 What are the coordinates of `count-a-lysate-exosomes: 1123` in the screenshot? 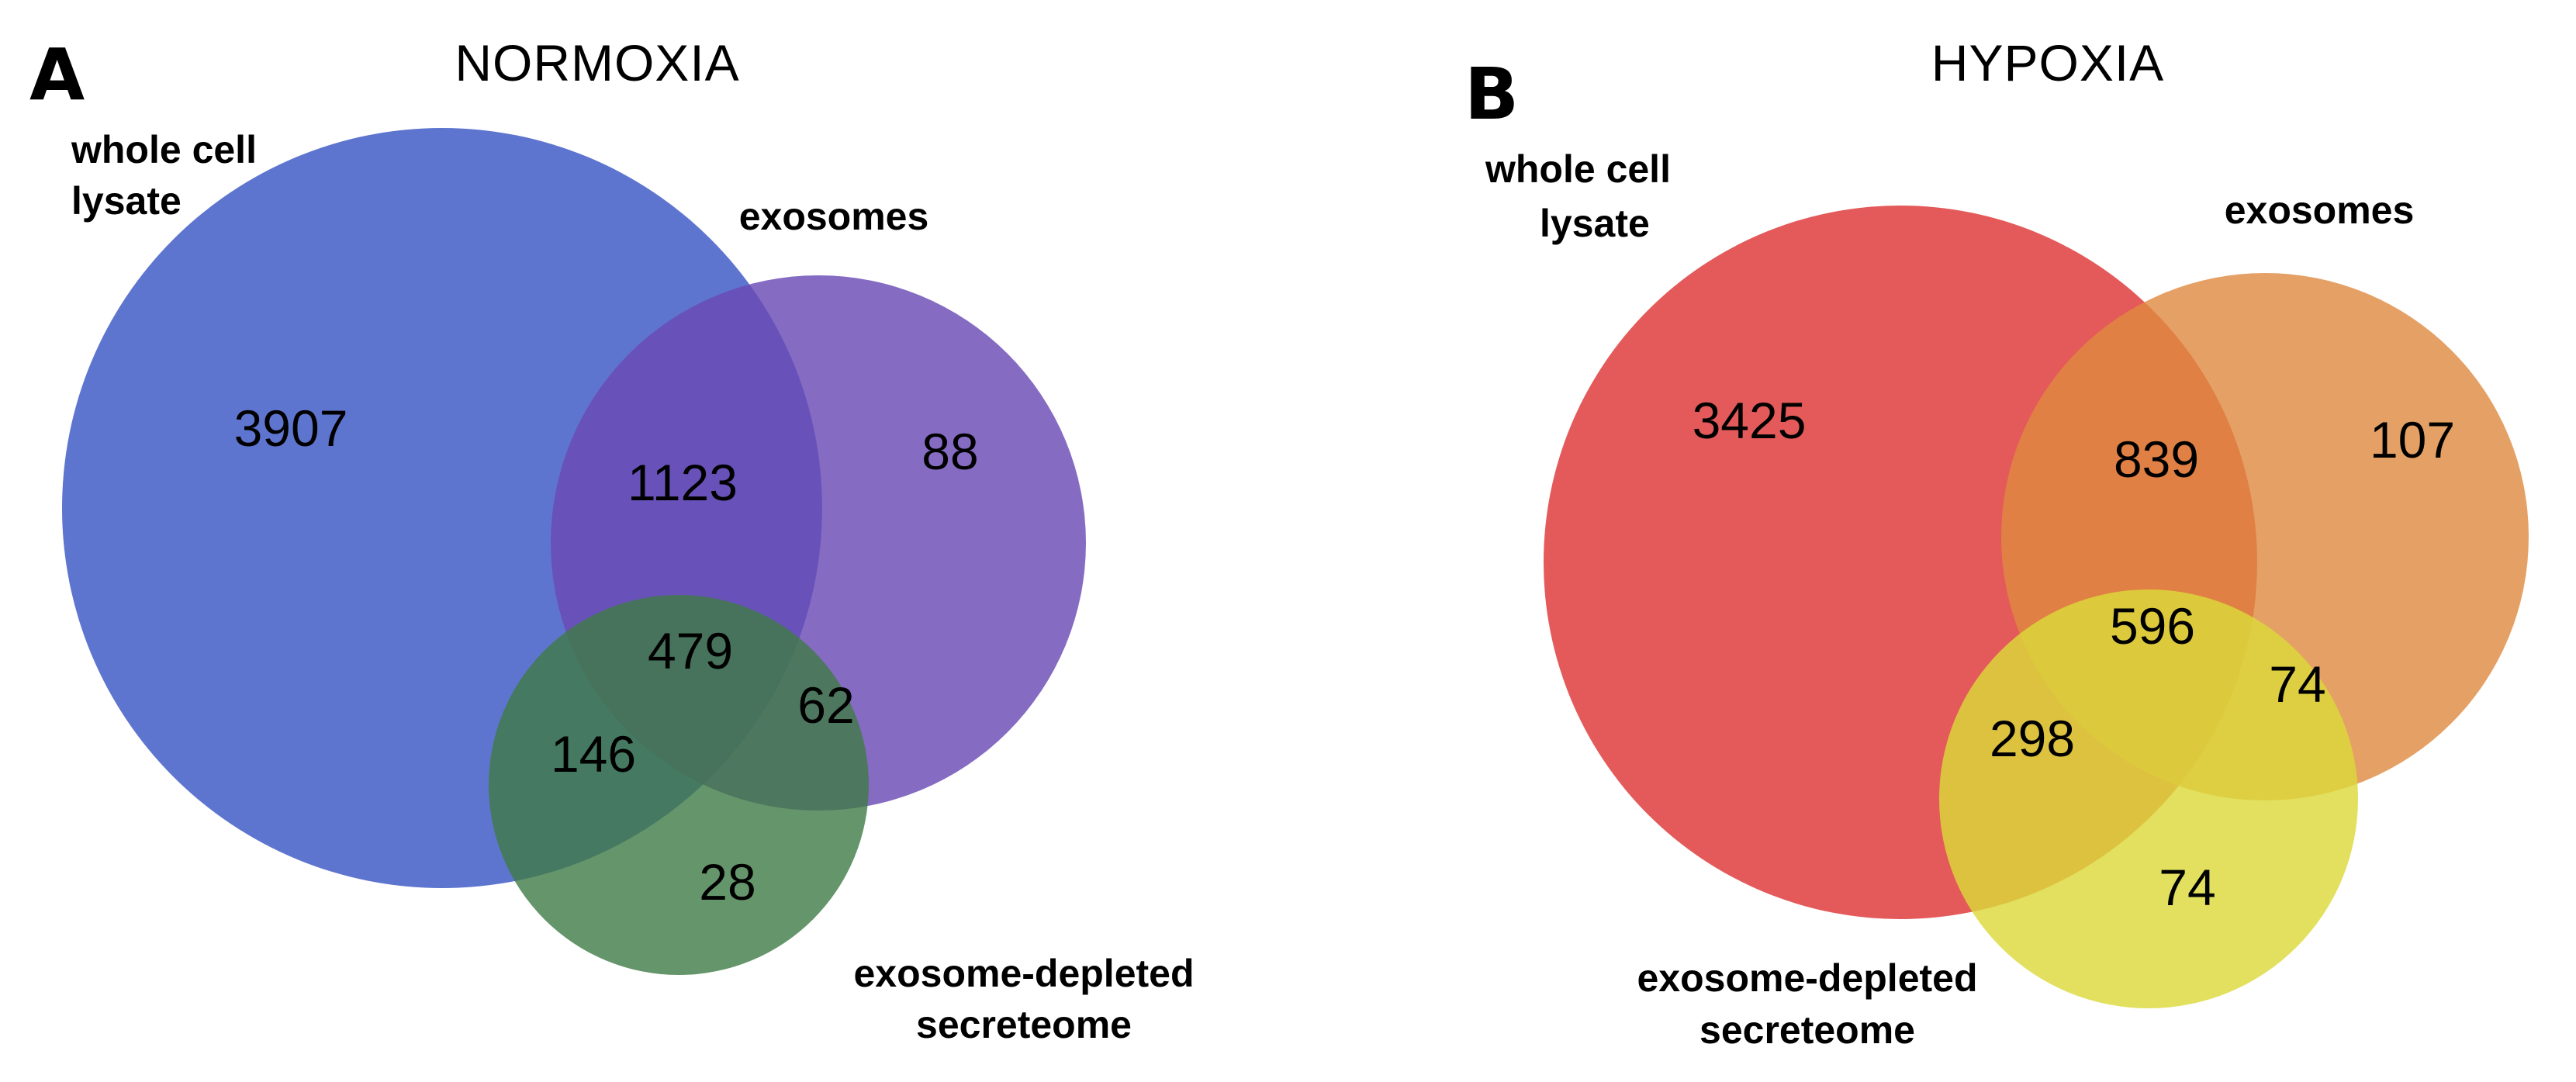 It's located at (683, 482).